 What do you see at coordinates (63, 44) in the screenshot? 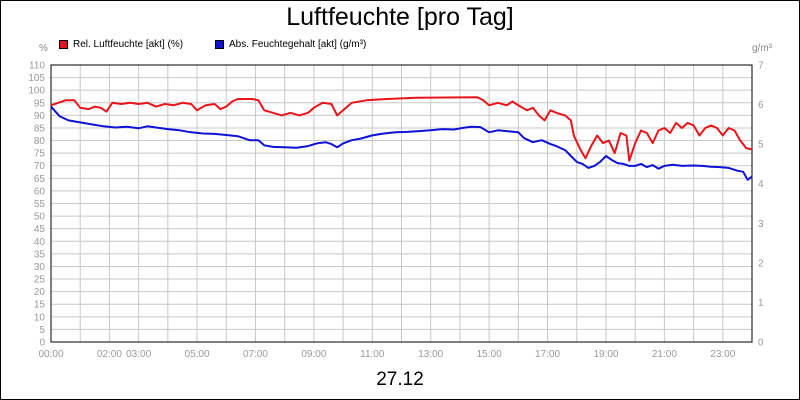
I see `legend-swatch-red` at bounding box center [63, 44].